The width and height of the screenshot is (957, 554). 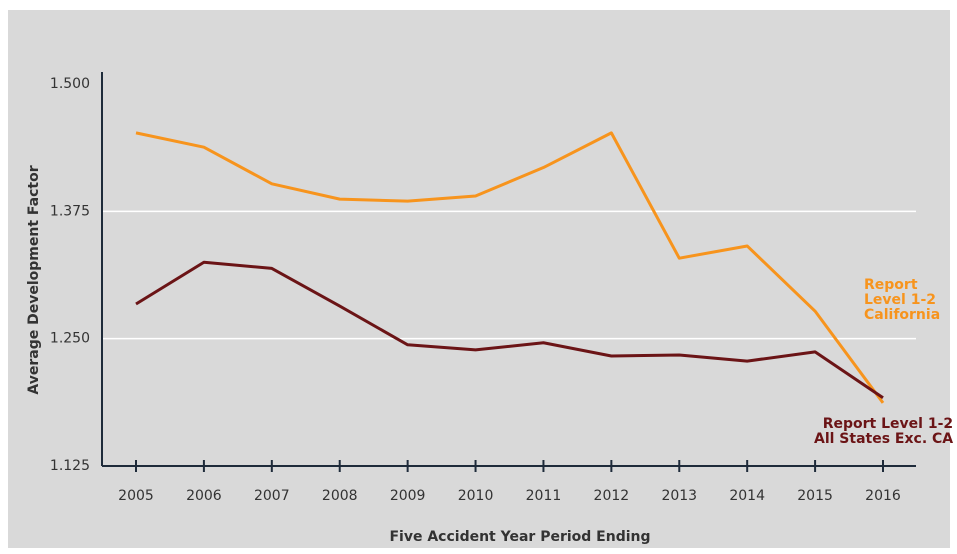 What do you see at coordinates (34, 279) in the screenshot?
I see `y-axis-title: Average Development Factor` at bounding box center [34, 279].